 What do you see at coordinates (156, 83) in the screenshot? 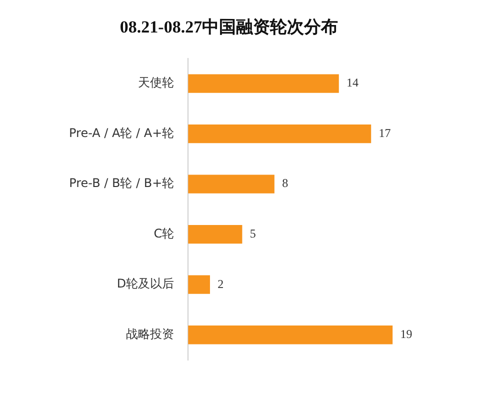
I see `y-tick-label: 天使轮` at bounding box center [156, 83].